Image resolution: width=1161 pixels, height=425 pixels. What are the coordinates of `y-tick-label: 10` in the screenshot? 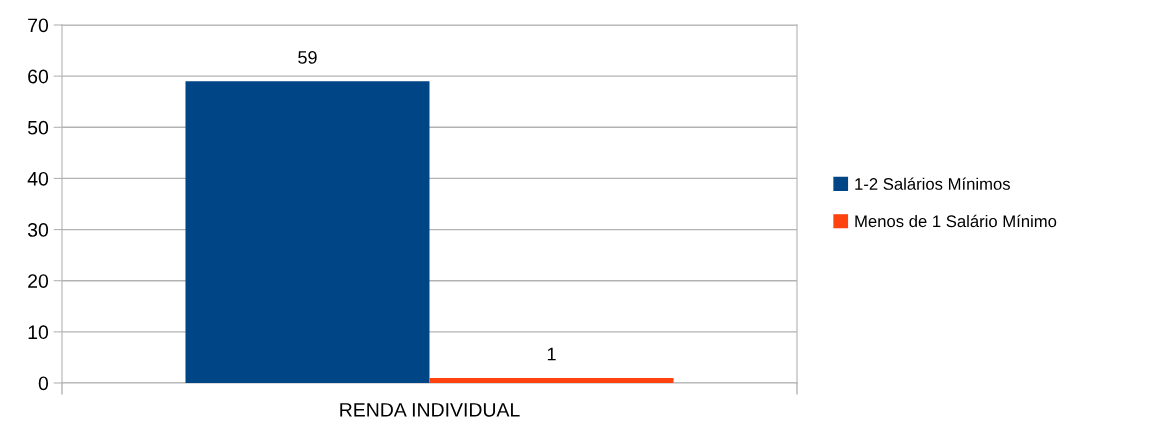 It's located at (38, 332).